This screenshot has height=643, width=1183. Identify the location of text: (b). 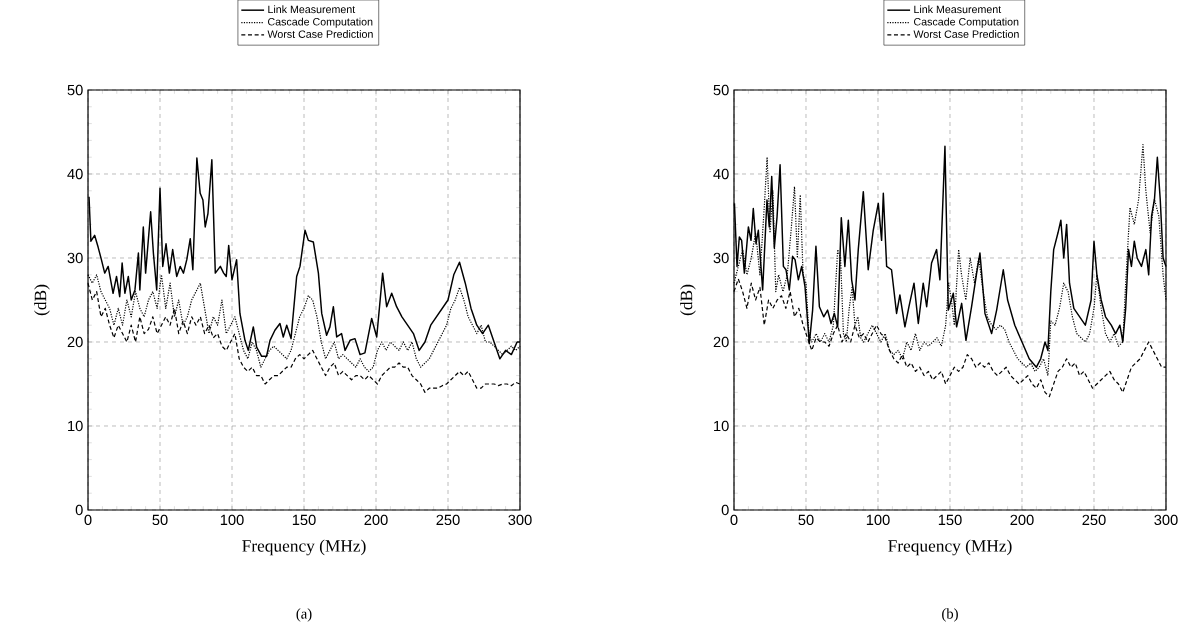
(950, 615).